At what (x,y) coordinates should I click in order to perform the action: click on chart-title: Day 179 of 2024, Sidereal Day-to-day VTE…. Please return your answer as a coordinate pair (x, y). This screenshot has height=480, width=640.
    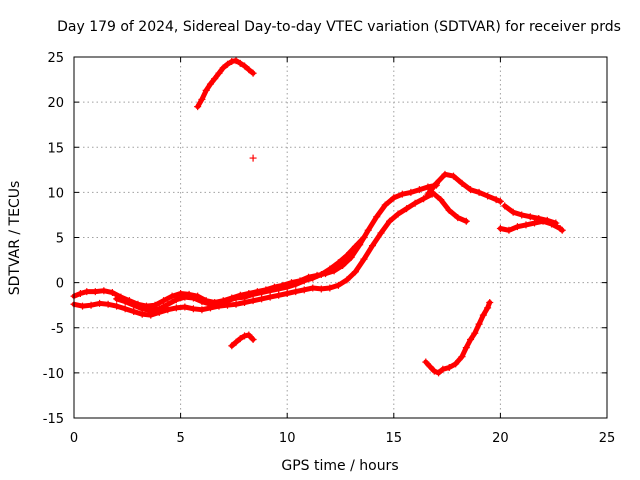
    Looking at the image, I should click on (339, 27).